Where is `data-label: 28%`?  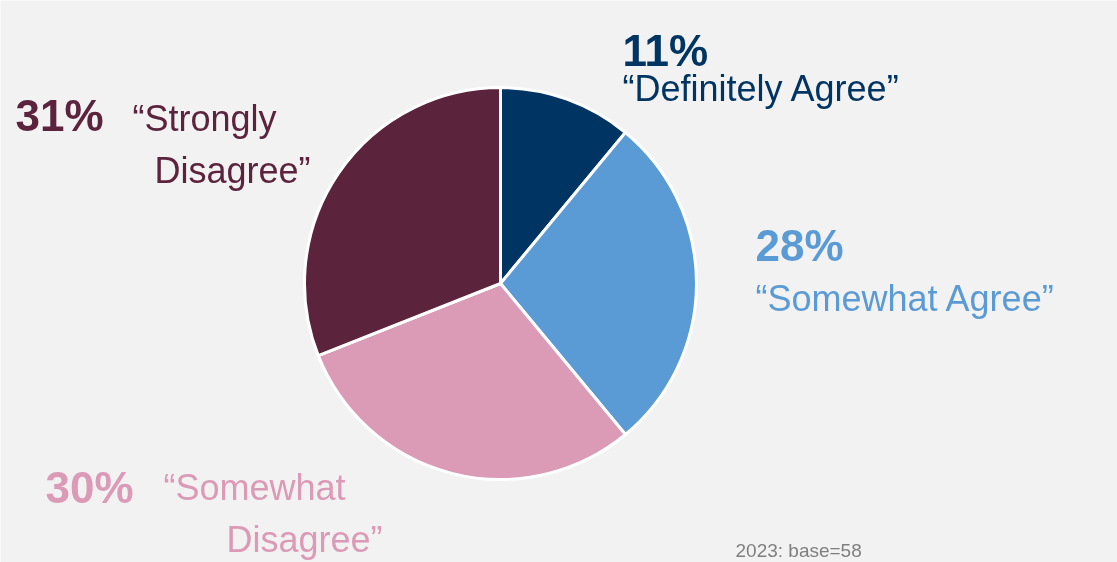
data-label: 28% is located at coordinates (799, 245).